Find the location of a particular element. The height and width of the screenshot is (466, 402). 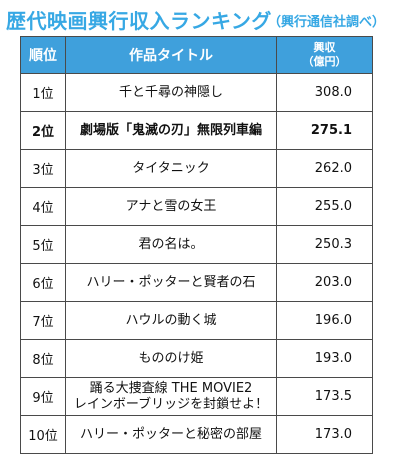

revenue-cell: 250.3 is located at coordinates (324, 244).